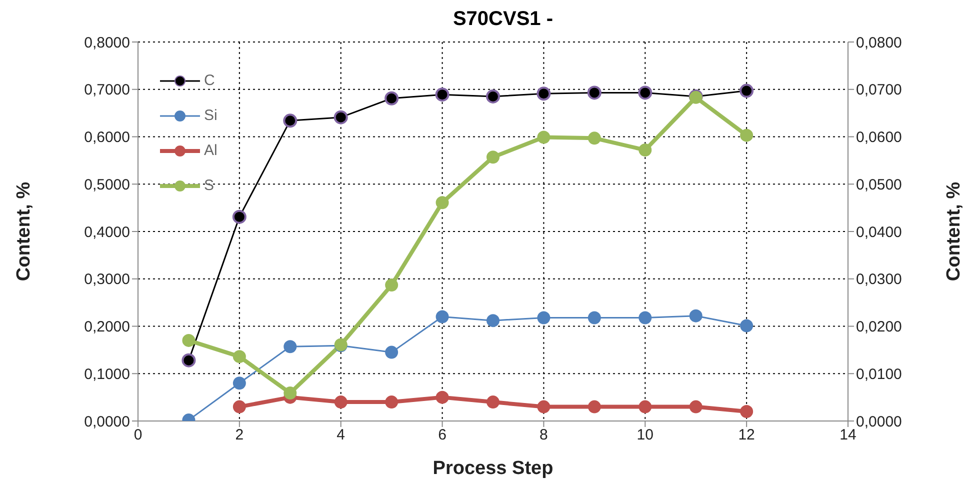 This screenshot has width=976, height=492. Describe the element at coordinates (879, 232) in the screenshot. I see `y2-tick-label: 0,0400` at that location.